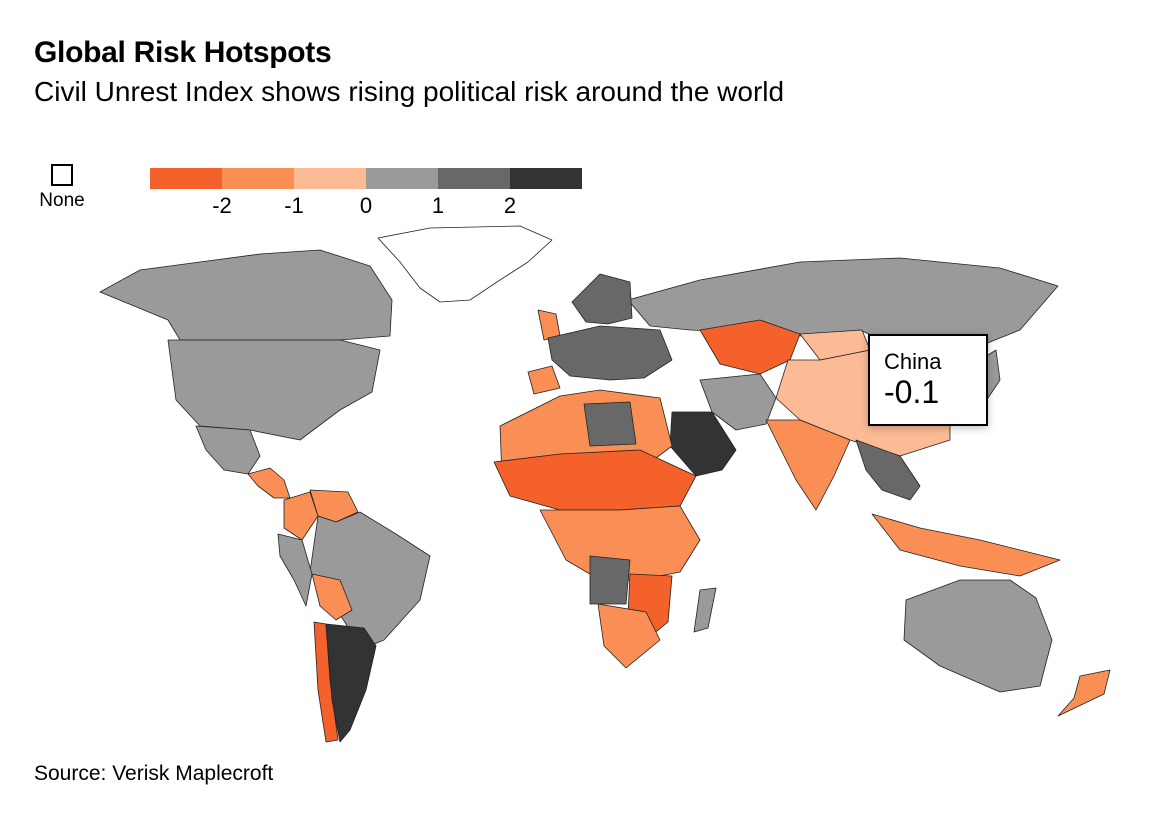  Describe the element at coordinates (978, 636) in the screenshot. I see `region-australia` at that location.